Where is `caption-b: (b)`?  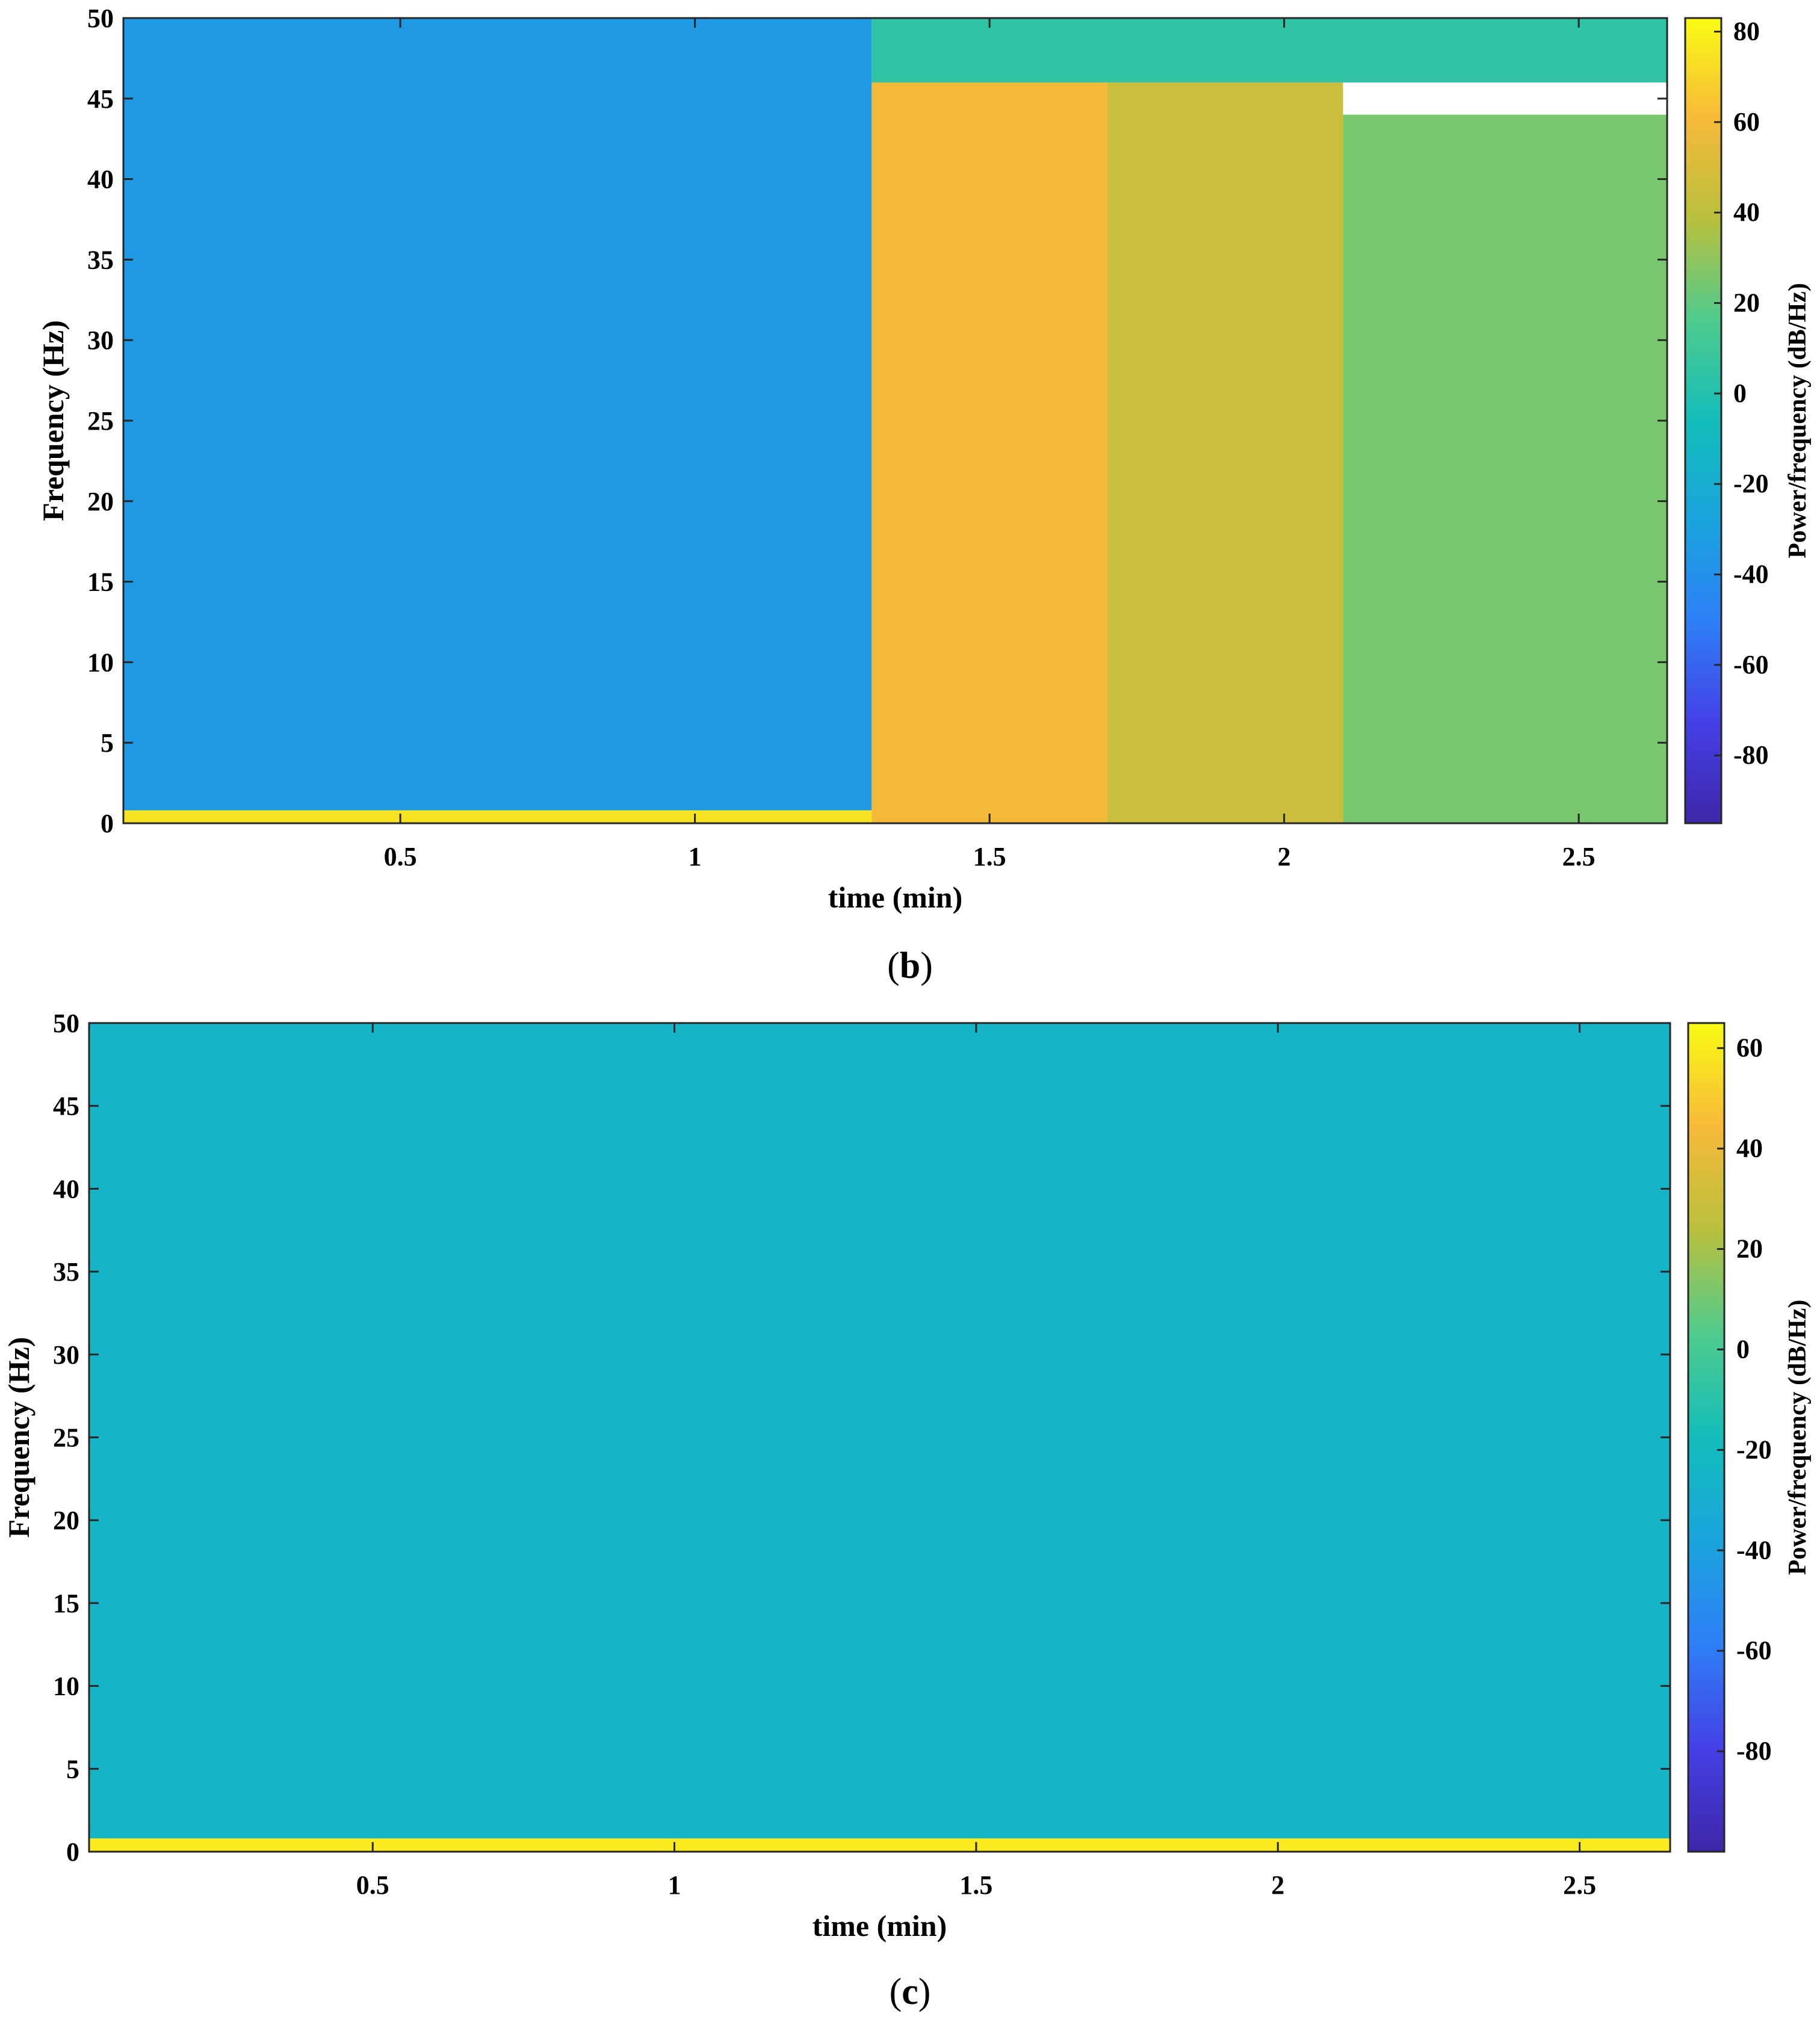 caption-b: (b) is located at coordinates (910, 965).